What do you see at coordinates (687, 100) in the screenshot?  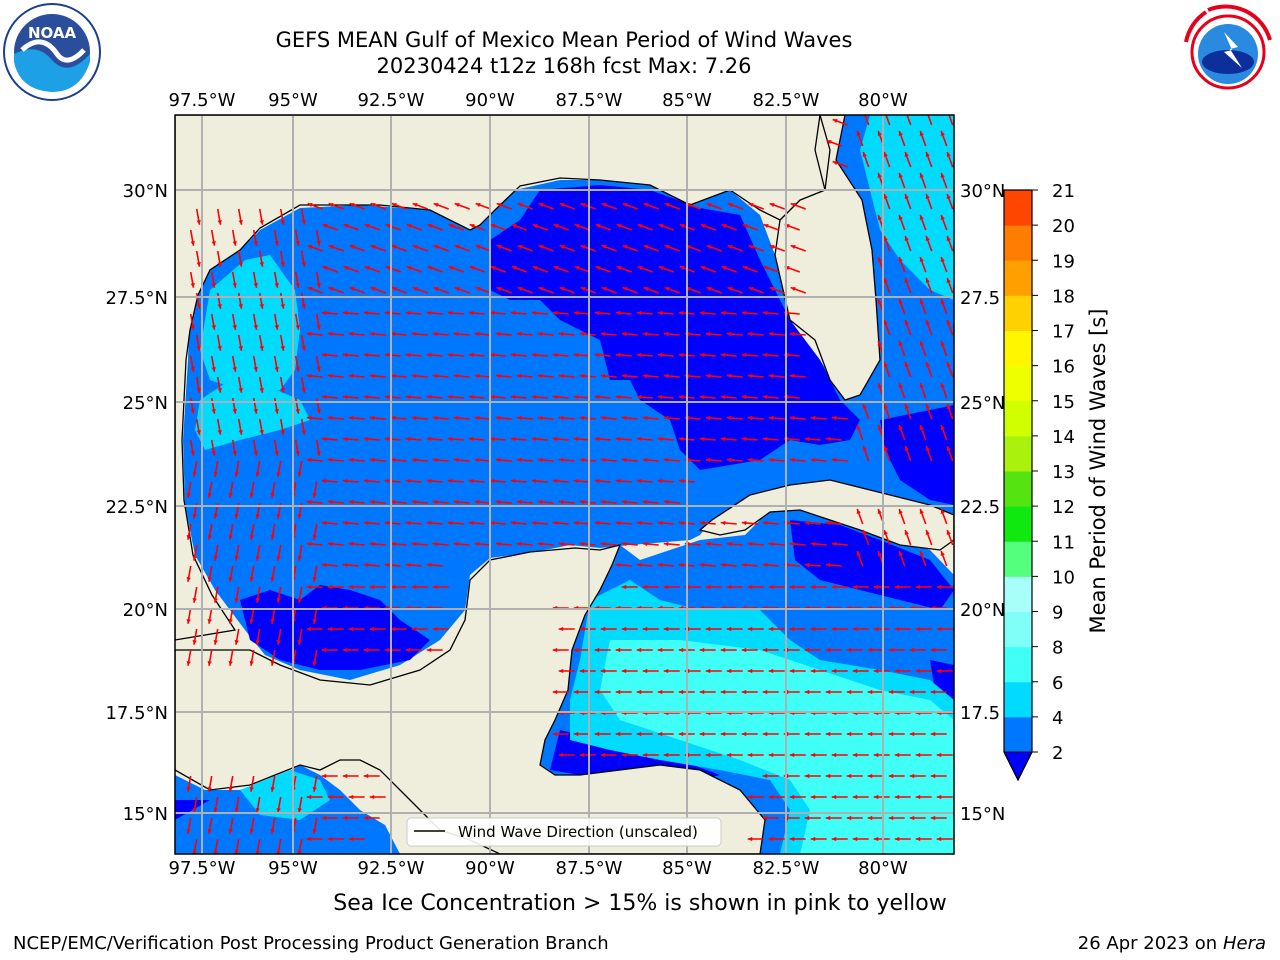 I see `lon-label-top: 85°W` at bounding box center [687, 100].